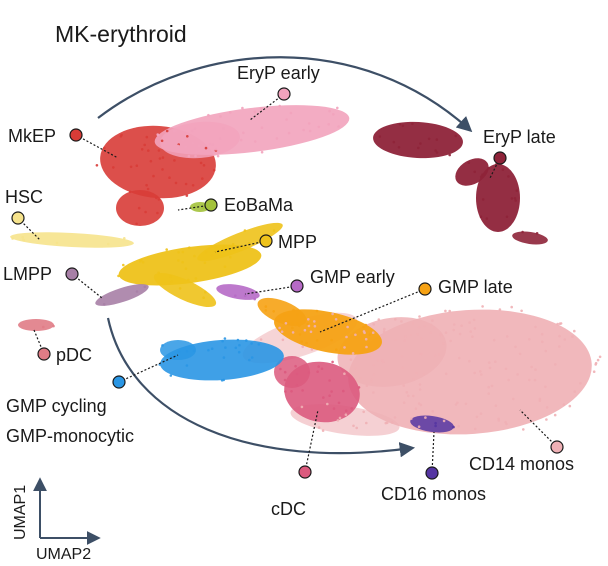 Image resolution: width=608 pixels, height=566 pixels. What do you see at coordinates (432, 424) in the screenshot?
I see `cluster-cd16-monos` at bounding box center [432, 424].